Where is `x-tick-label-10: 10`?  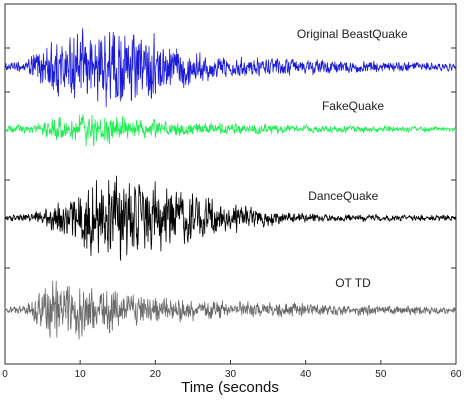
x-tick-label-10: 10 is located at coordinates (81, 374).